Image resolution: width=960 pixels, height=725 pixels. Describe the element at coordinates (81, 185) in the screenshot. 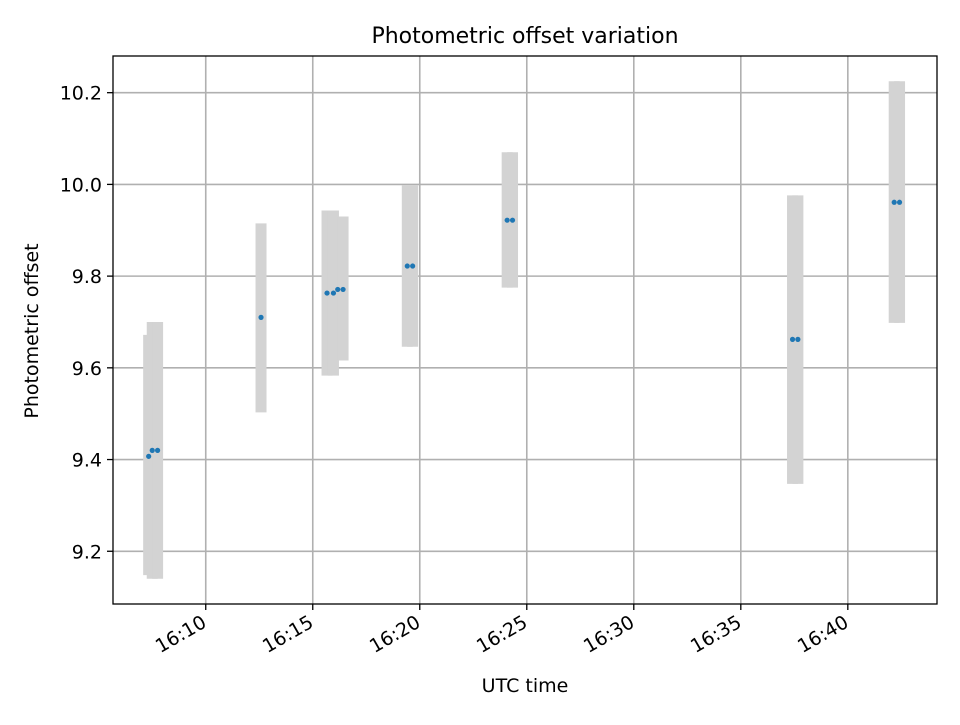

I see `y-tick-label: 10.0` at that location.